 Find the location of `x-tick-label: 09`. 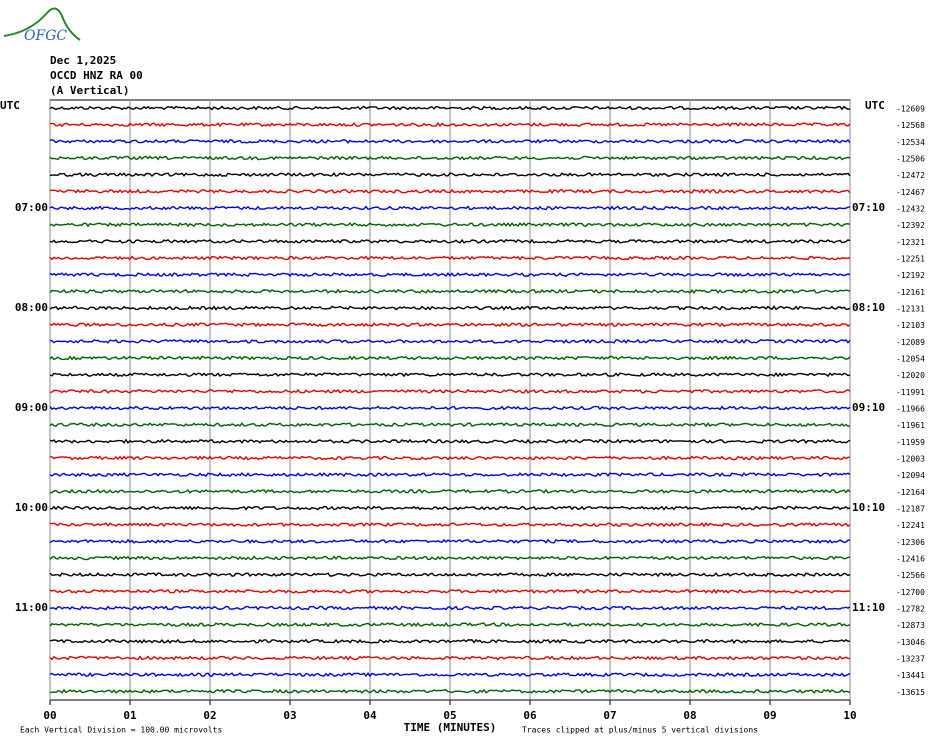

x-tick-label: 09 is located at coordinates (769, 715).